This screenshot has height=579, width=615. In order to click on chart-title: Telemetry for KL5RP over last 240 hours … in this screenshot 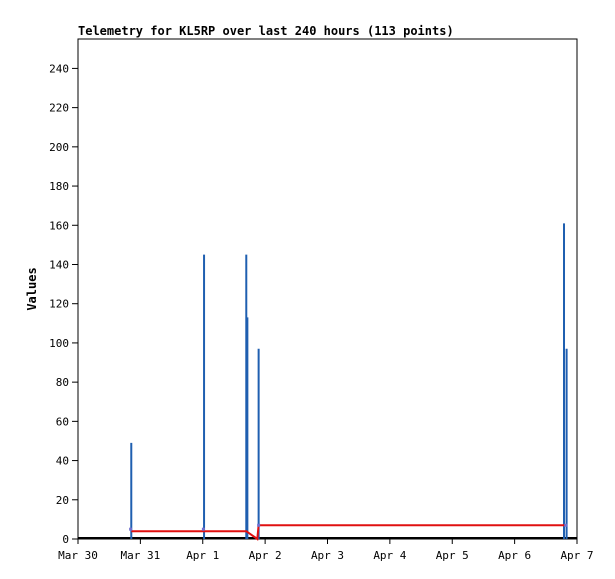, I will do `click(266, 31)`.